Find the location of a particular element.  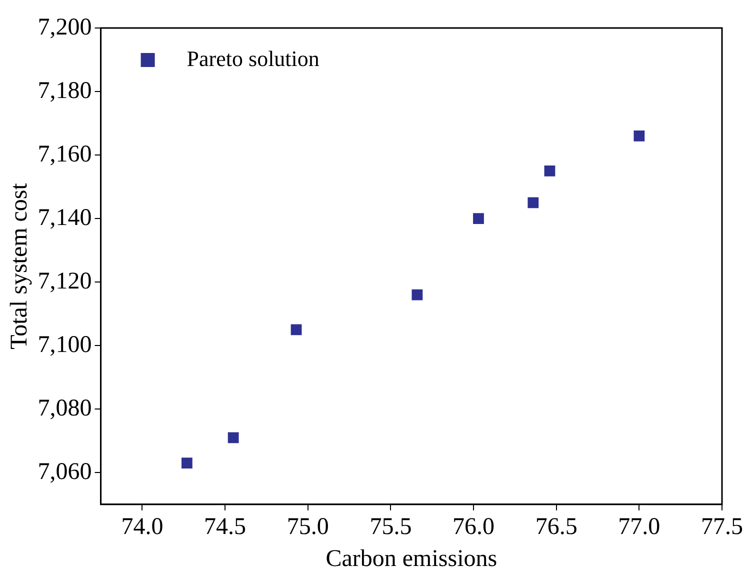

x-tick-label: 74.5 is located at coordinates (225, 527).